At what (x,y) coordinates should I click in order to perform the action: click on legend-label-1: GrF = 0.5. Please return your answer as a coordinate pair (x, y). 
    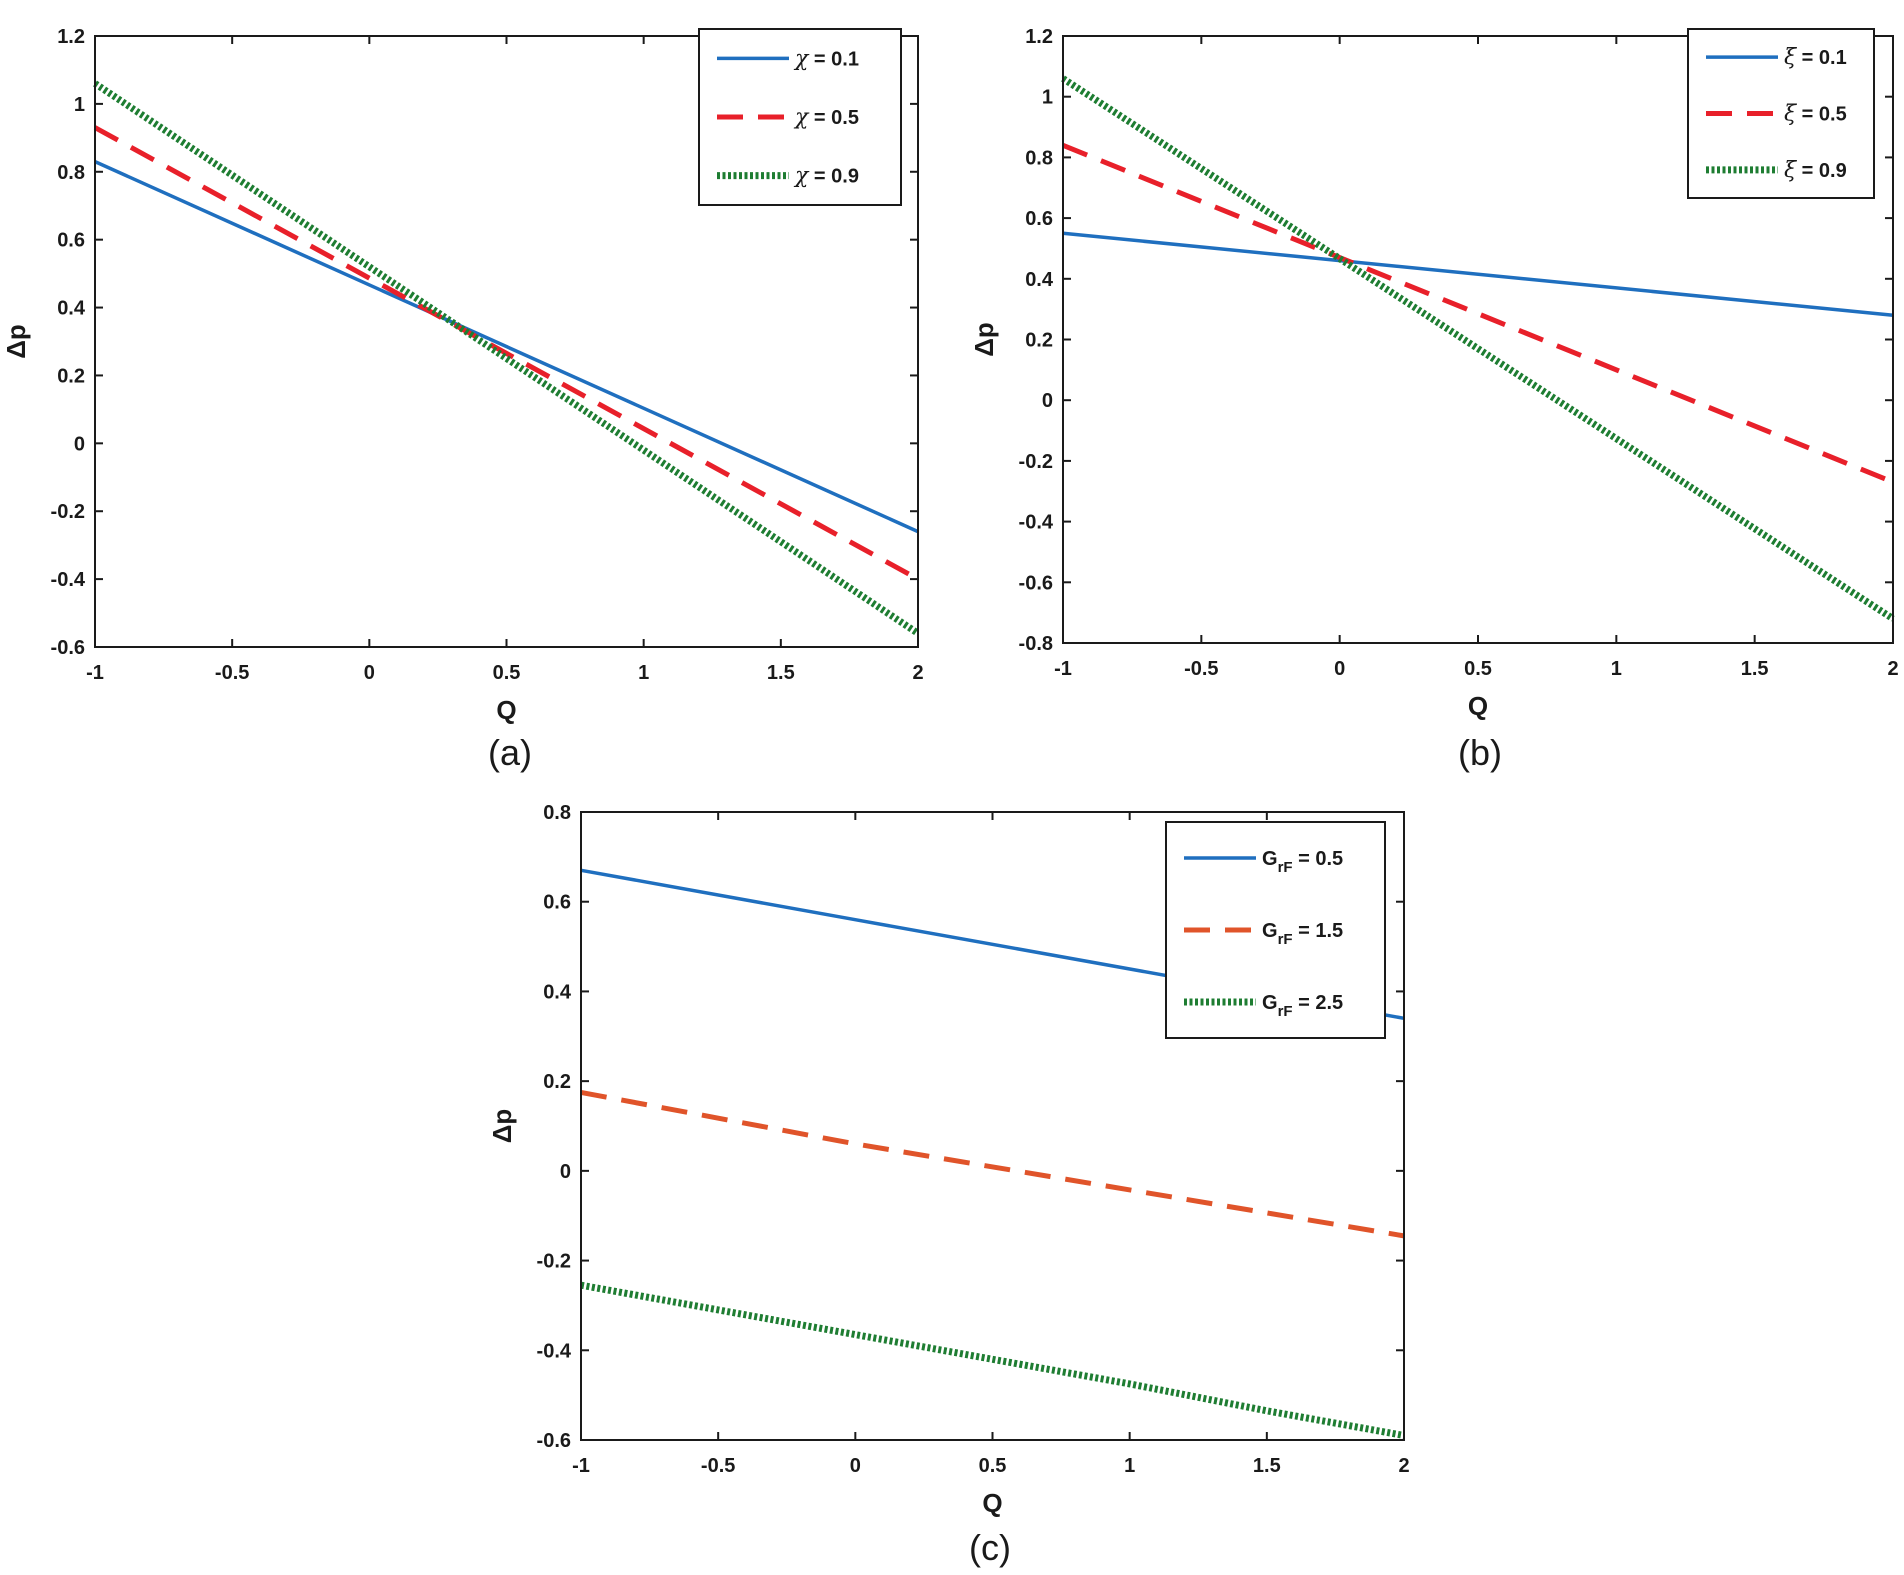
    Looking at the image, I should click on (1302, 862).